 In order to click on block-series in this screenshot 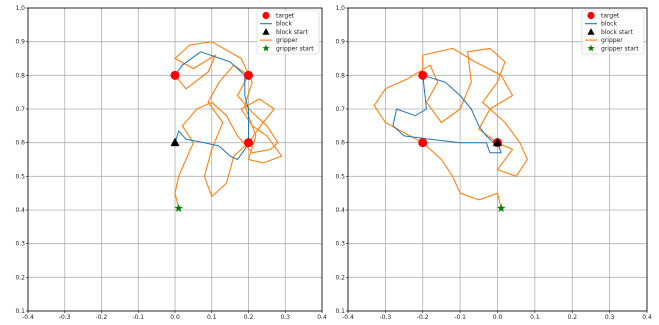, I will do `click(447, 114)`.